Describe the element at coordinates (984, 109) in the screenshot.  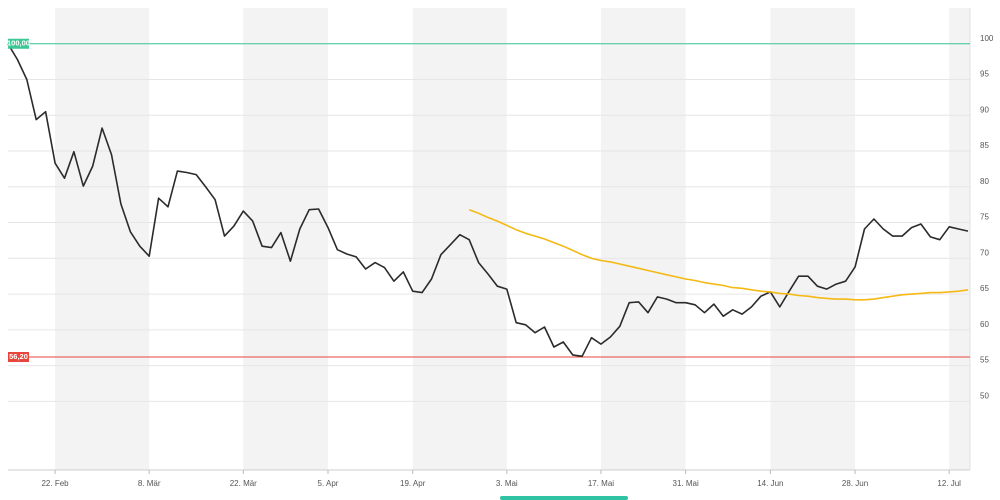
I see `y-tick-label: 90` at that location.